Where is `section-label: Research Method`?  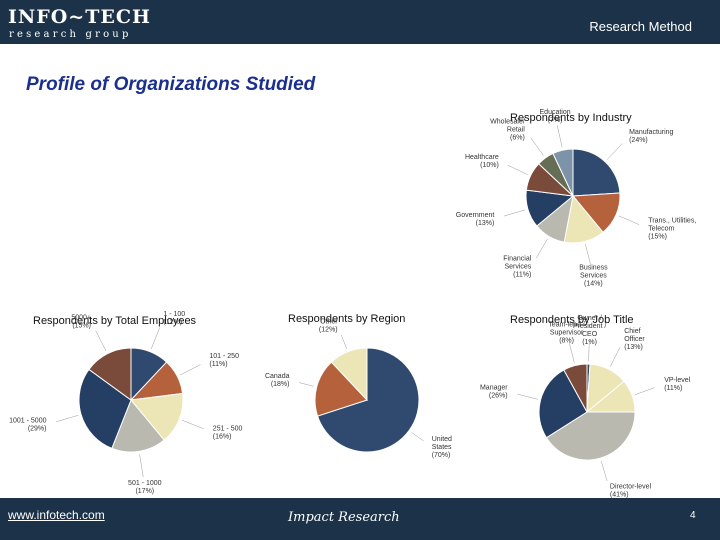 section-label: Research Method is located at coordinates (640, 26).